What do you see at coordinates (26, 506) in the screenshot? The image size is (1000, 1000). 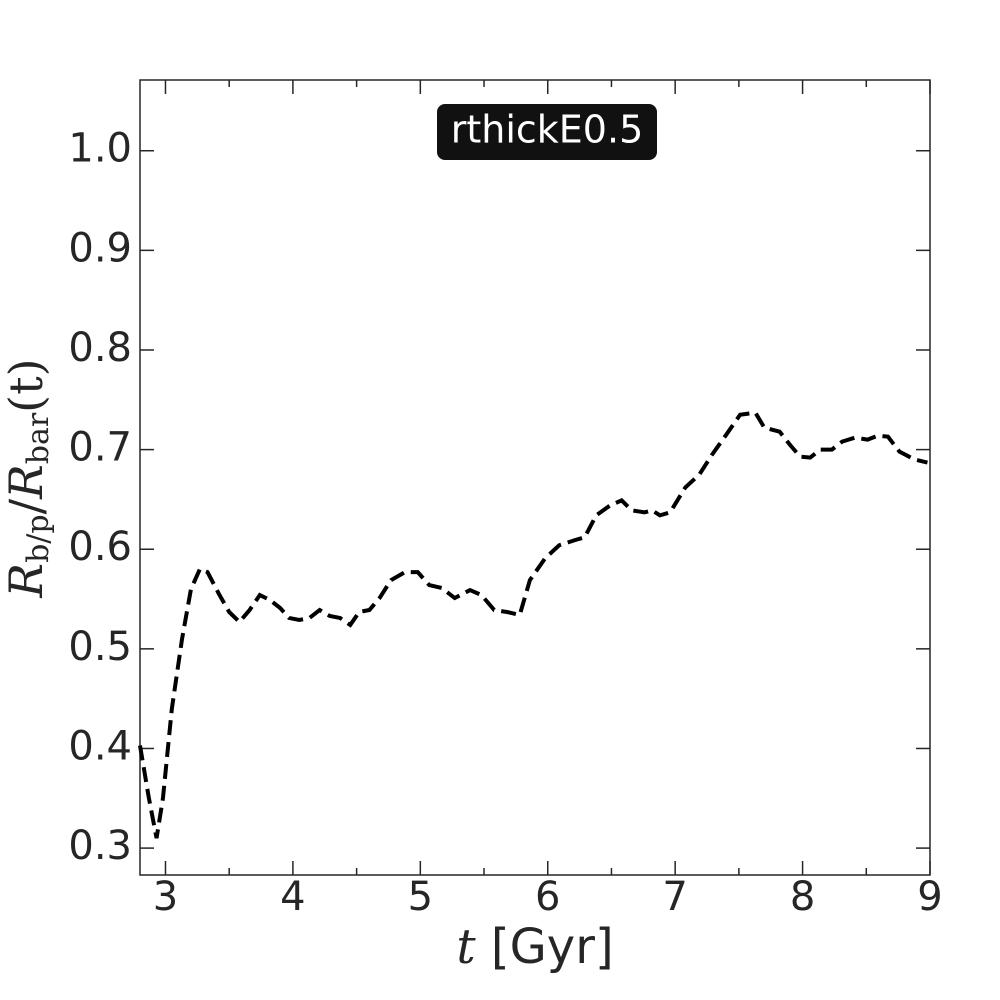 I see `y-label-part: /` at bounding box center [26, 506].